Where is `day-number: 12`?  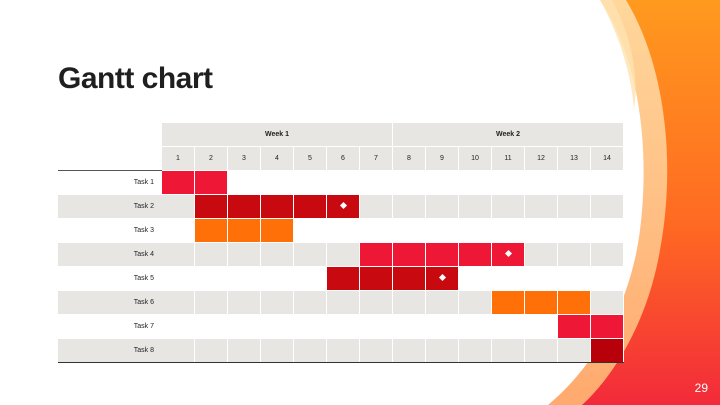
day-number: 12 is located at coordinates (541, 158).